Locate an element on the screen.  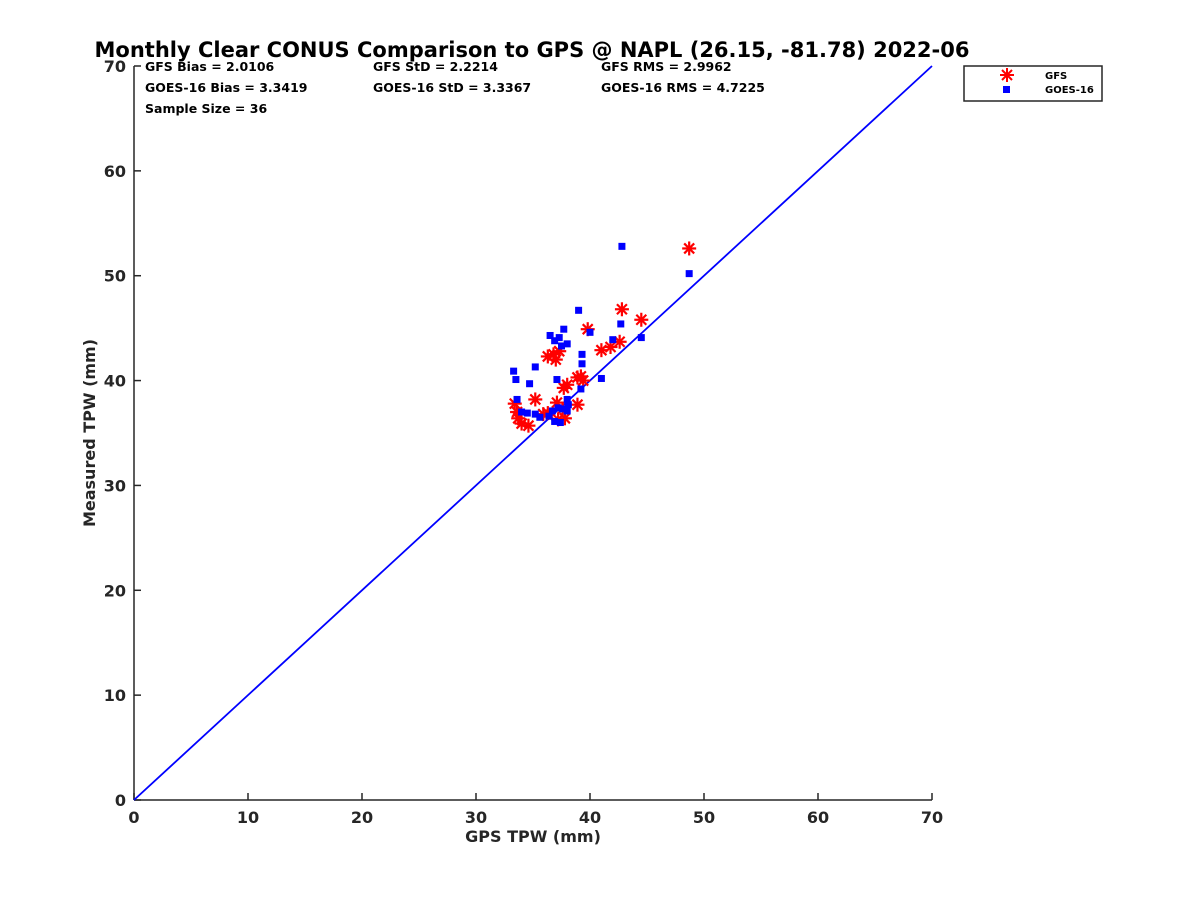
legend: GFS GOES-16 is located at coordinates (1033, 83).